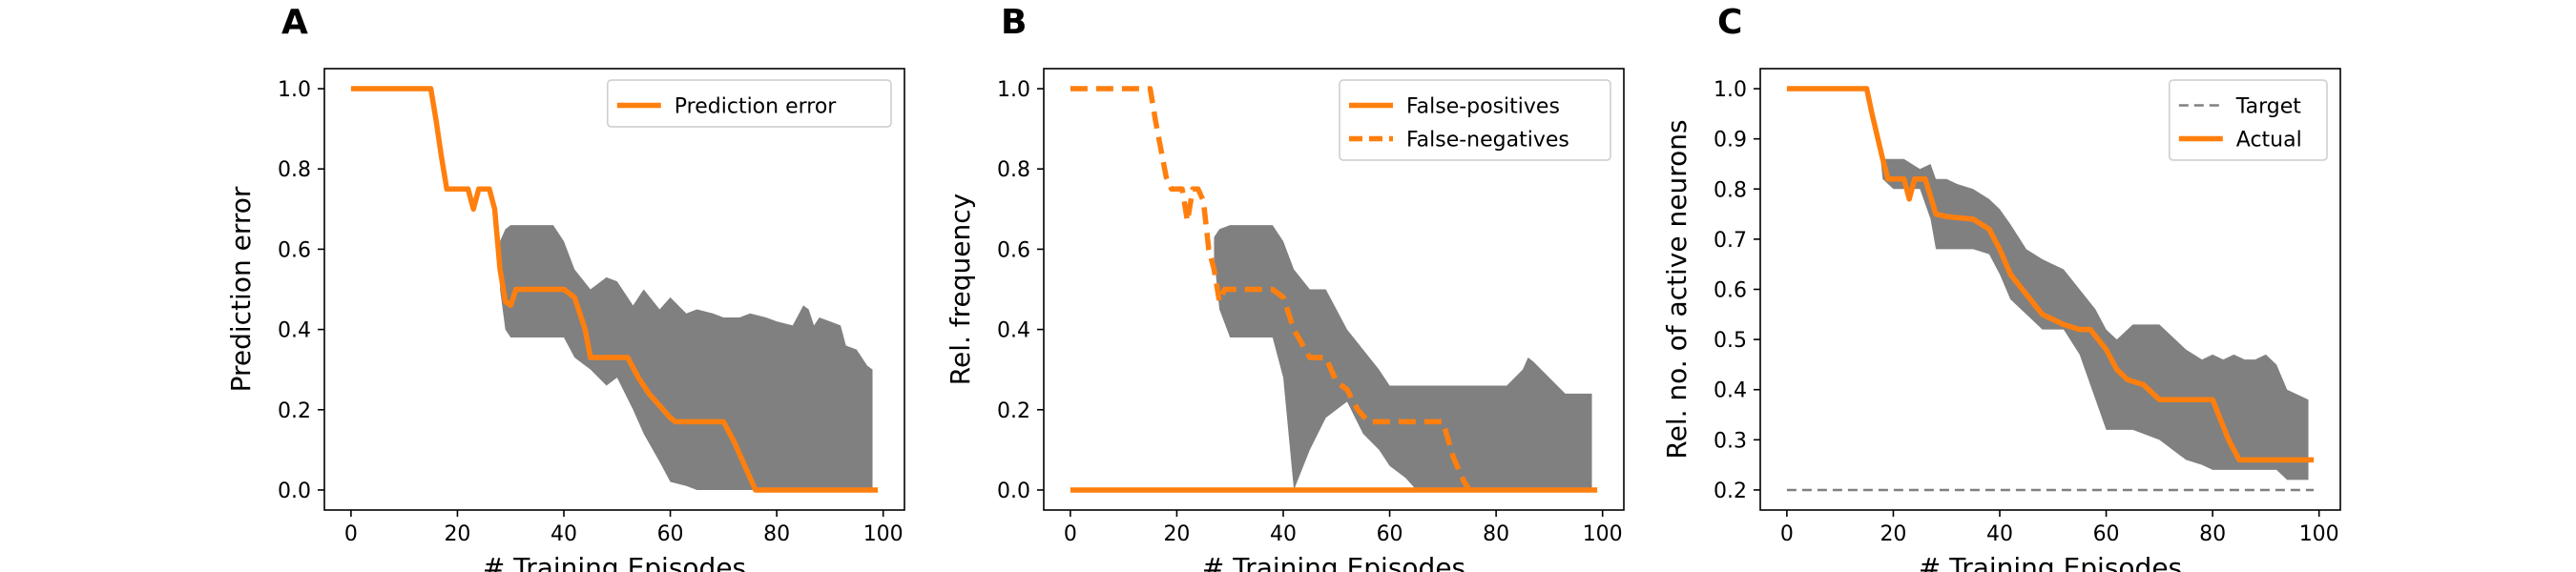  I want to click on y-tick-label: 0.3, so click(1730, 441).